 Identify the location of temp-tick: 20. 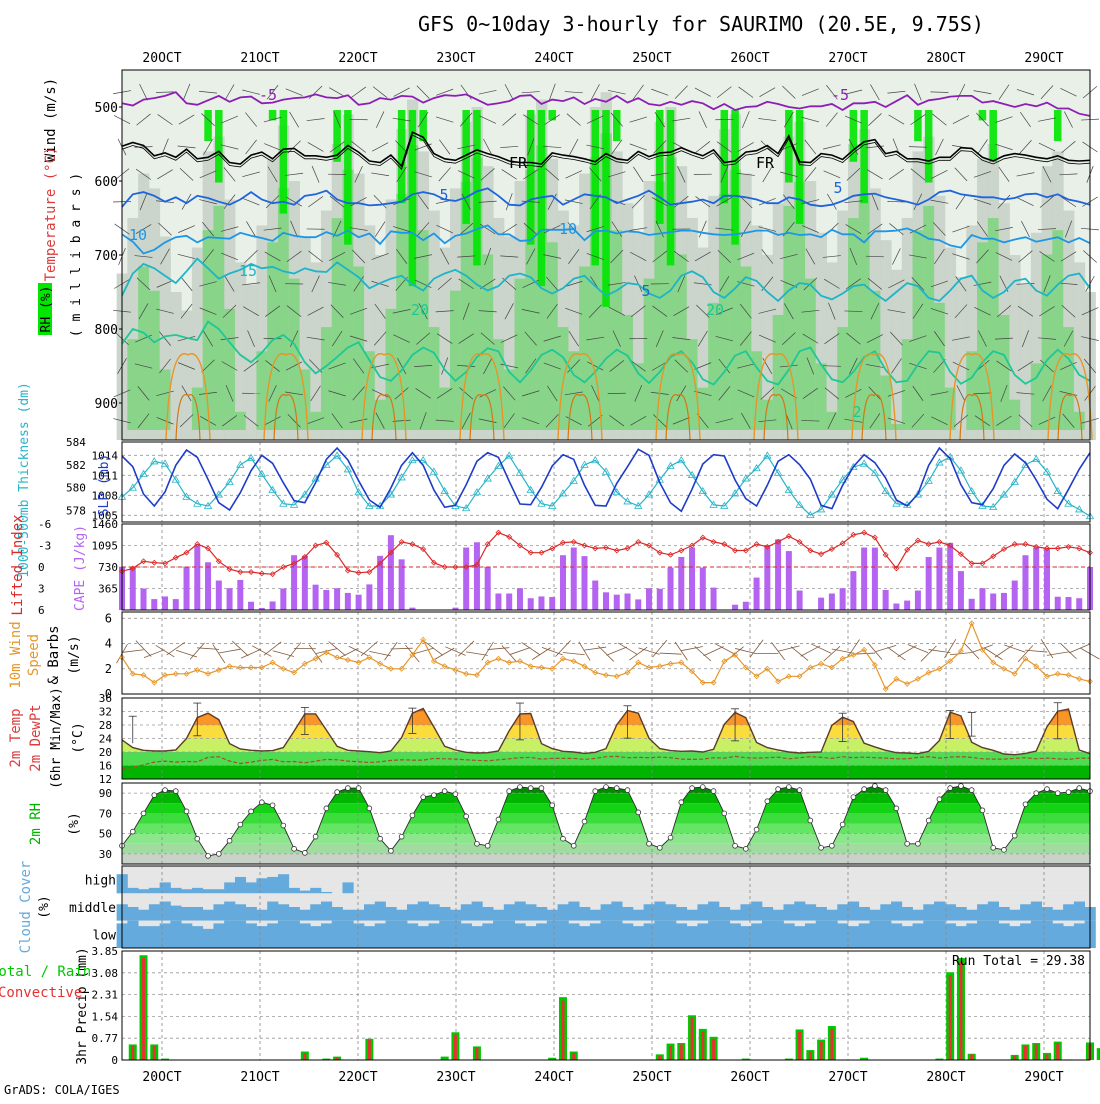
(105, 752).